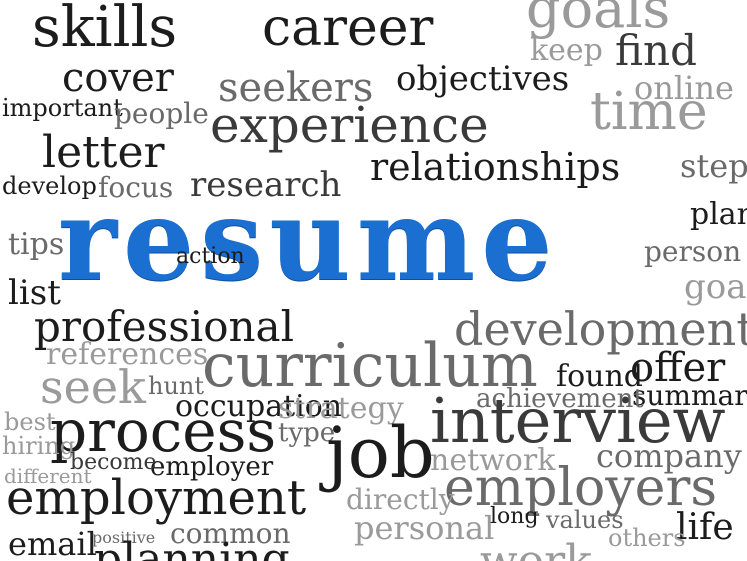  What do you see at coordinates (705, 527) in the screenshot?
I see `word-life: life` at bounding box center [705, 527].